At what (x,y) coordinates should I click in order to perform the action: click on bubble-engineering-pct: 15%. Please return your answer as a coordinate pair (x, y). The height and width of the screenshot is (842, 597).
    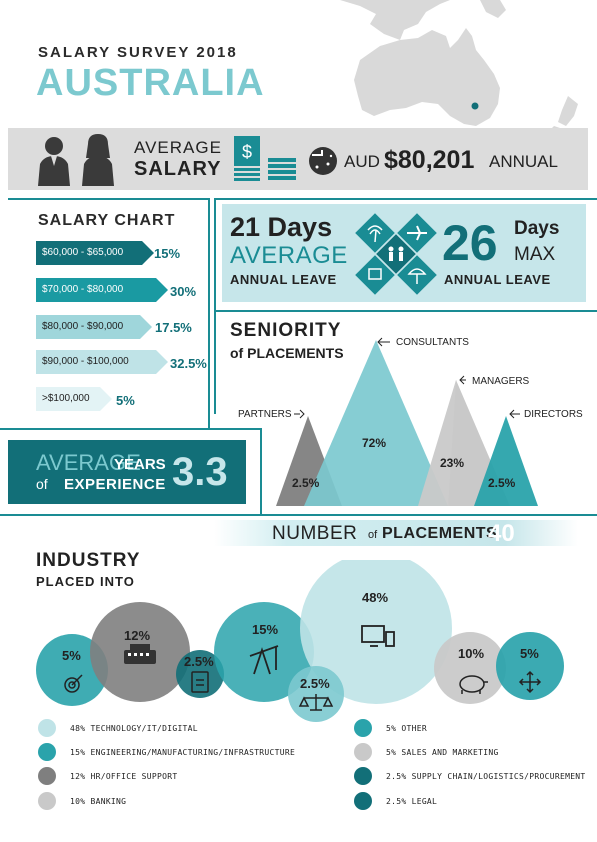
    Looking at the image, I should click on (265, 629).